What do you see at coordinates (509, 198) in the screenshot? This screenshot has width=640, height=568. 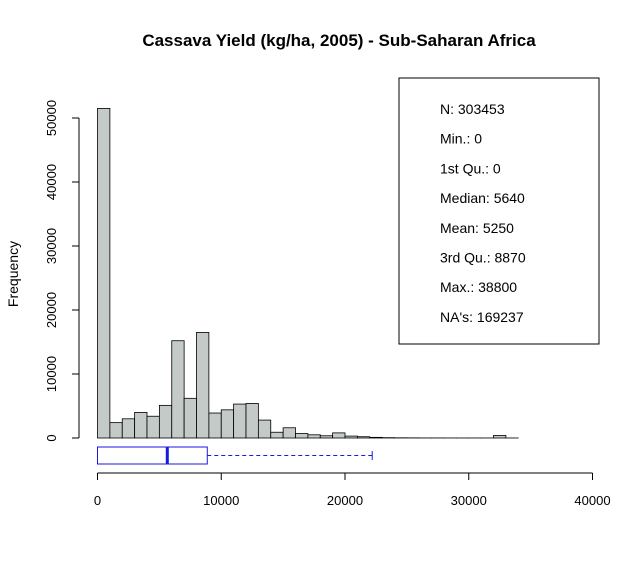 I see `stats-value: 5640` at bounding box center [509, 198].